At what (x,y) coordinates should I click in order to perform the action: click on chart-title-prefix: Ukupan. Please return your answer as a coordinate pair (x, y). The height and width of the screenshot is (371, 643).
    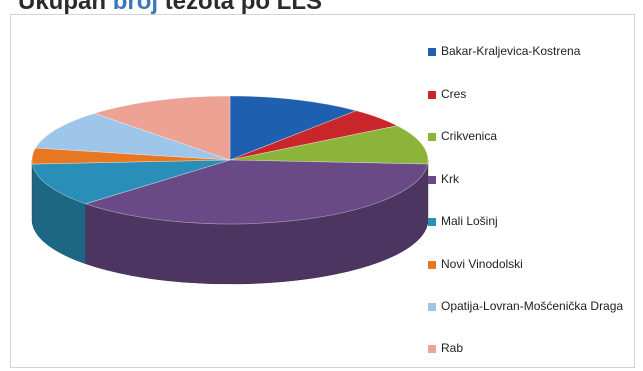
    Looking at the image, I should click on (65, 7).